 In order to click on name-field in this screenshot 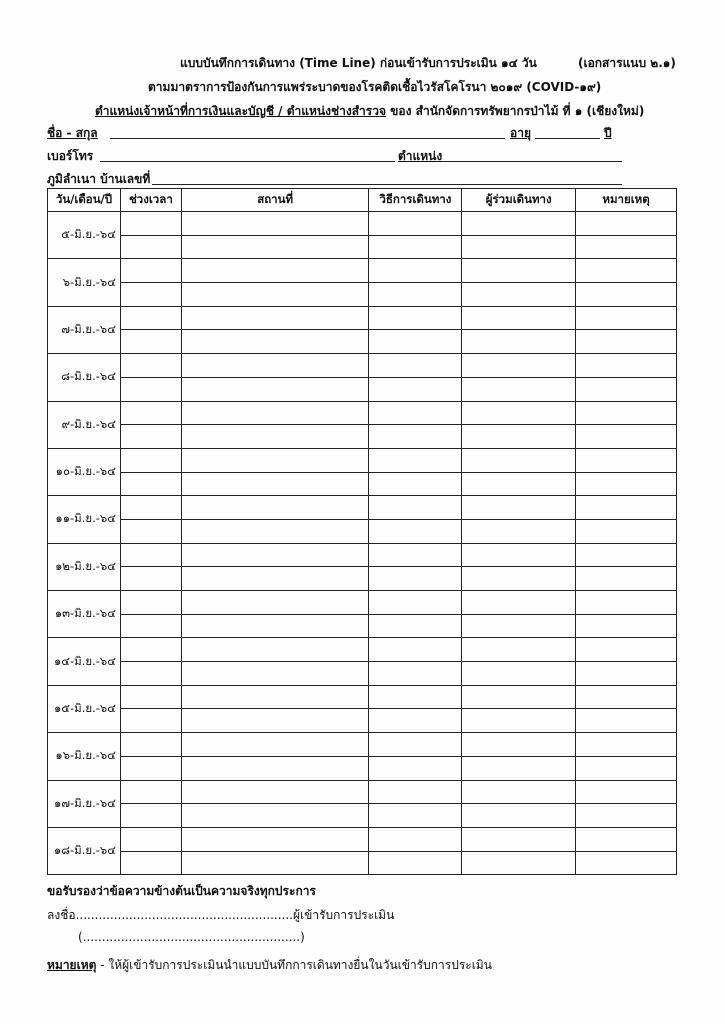, I will do `click(307, 138)`.